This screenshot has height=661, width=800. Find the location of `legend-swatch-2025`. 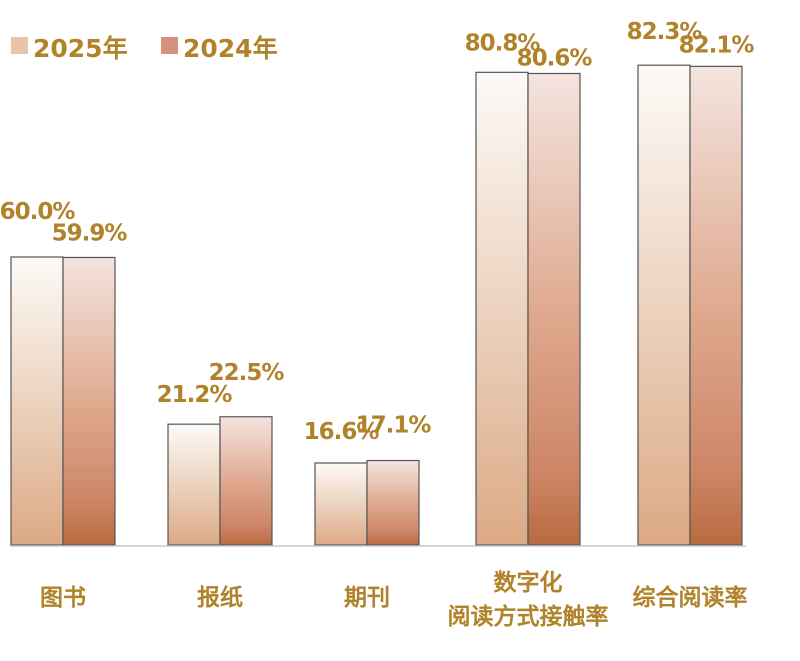

legend-swatch-2025 is located at coordinates (19, 45).